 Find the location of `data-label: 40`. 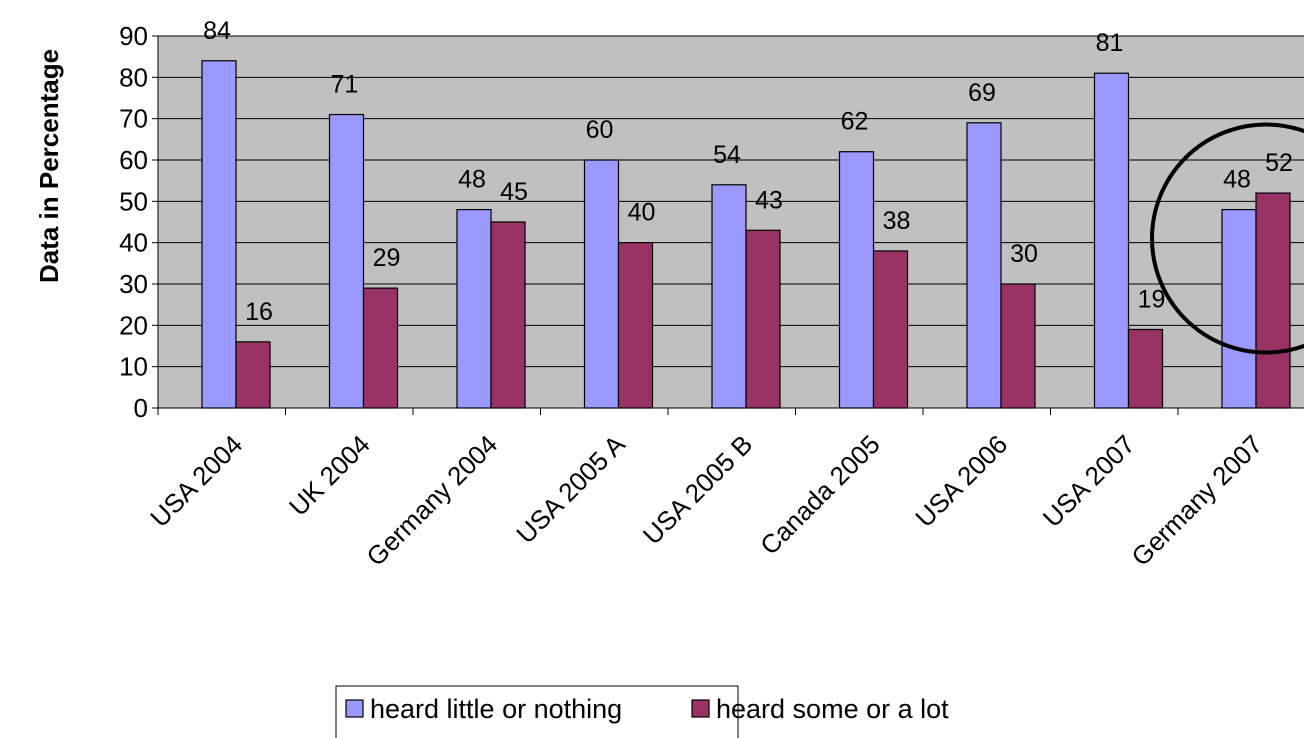

data-label: 40 is located at coordinates (642, 213).